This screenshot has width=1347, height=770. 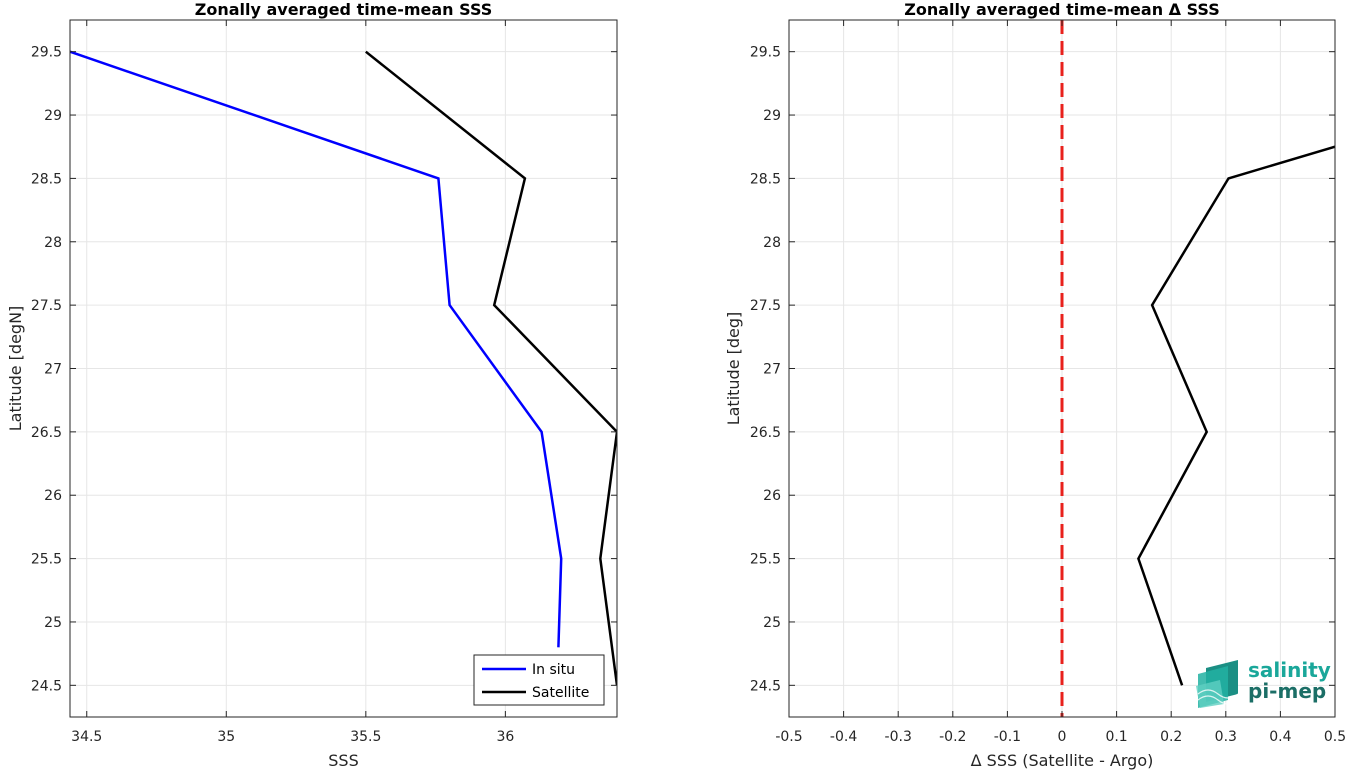 I want to click on legend: In situ Satellite, so click(x=539, y=680).